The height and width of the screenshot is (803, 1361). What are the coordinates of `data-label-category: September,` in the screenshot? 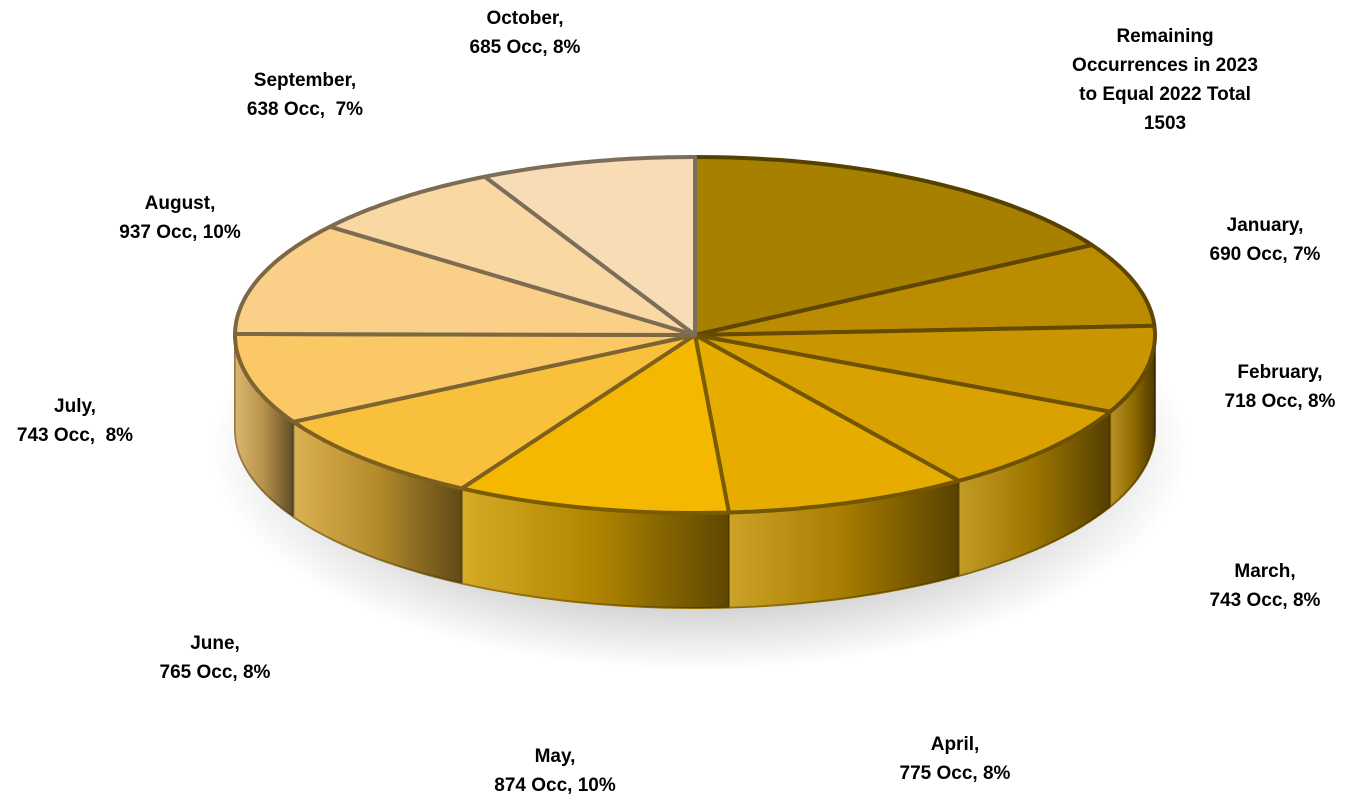 It's located at (305, 80).